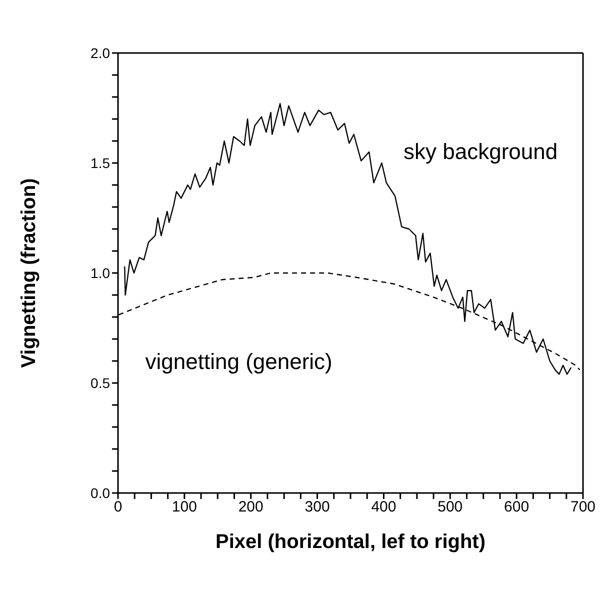 Image resolution: width=609 pixels, height=615 pixels. What do you see at coordinates (100, 382) in the screenshot?
I see `y-tick-label: 0.5` at bounding box center [100, 382].